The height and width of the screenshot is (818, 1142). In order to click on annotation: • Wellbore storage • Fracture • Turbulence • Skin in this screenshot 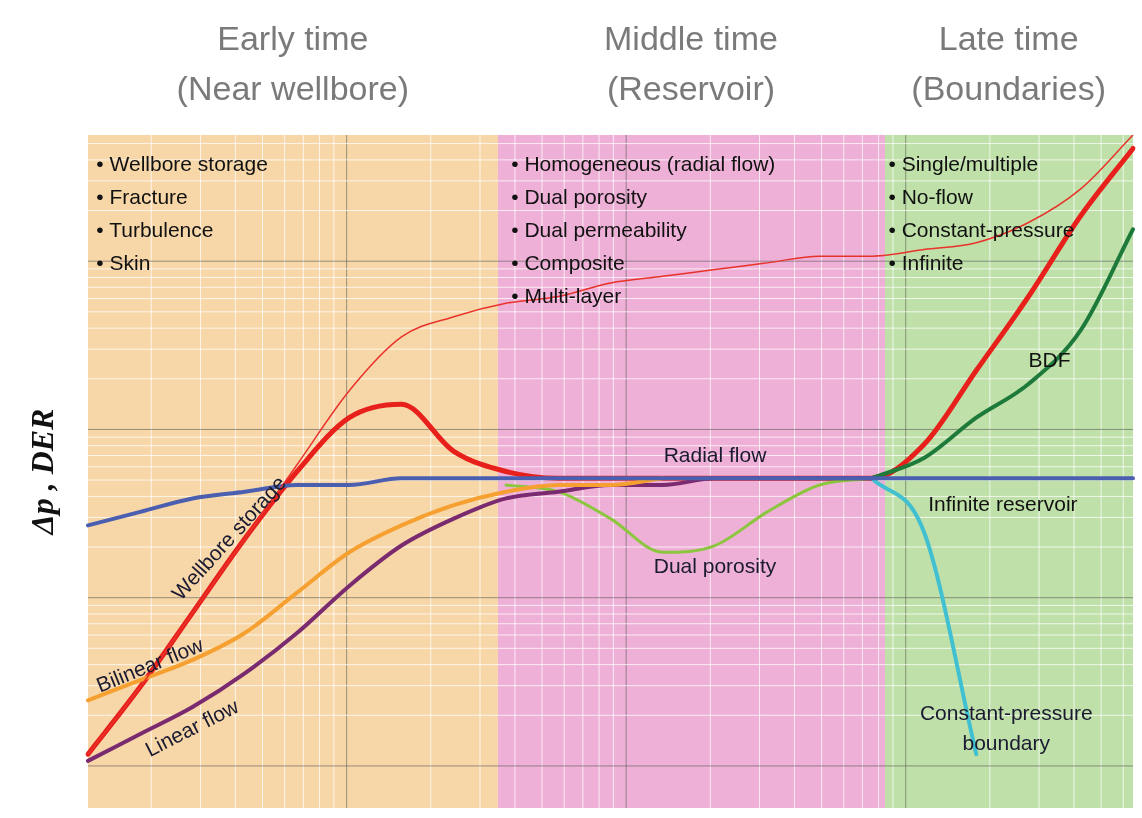, I will do `click(182, 213)`.